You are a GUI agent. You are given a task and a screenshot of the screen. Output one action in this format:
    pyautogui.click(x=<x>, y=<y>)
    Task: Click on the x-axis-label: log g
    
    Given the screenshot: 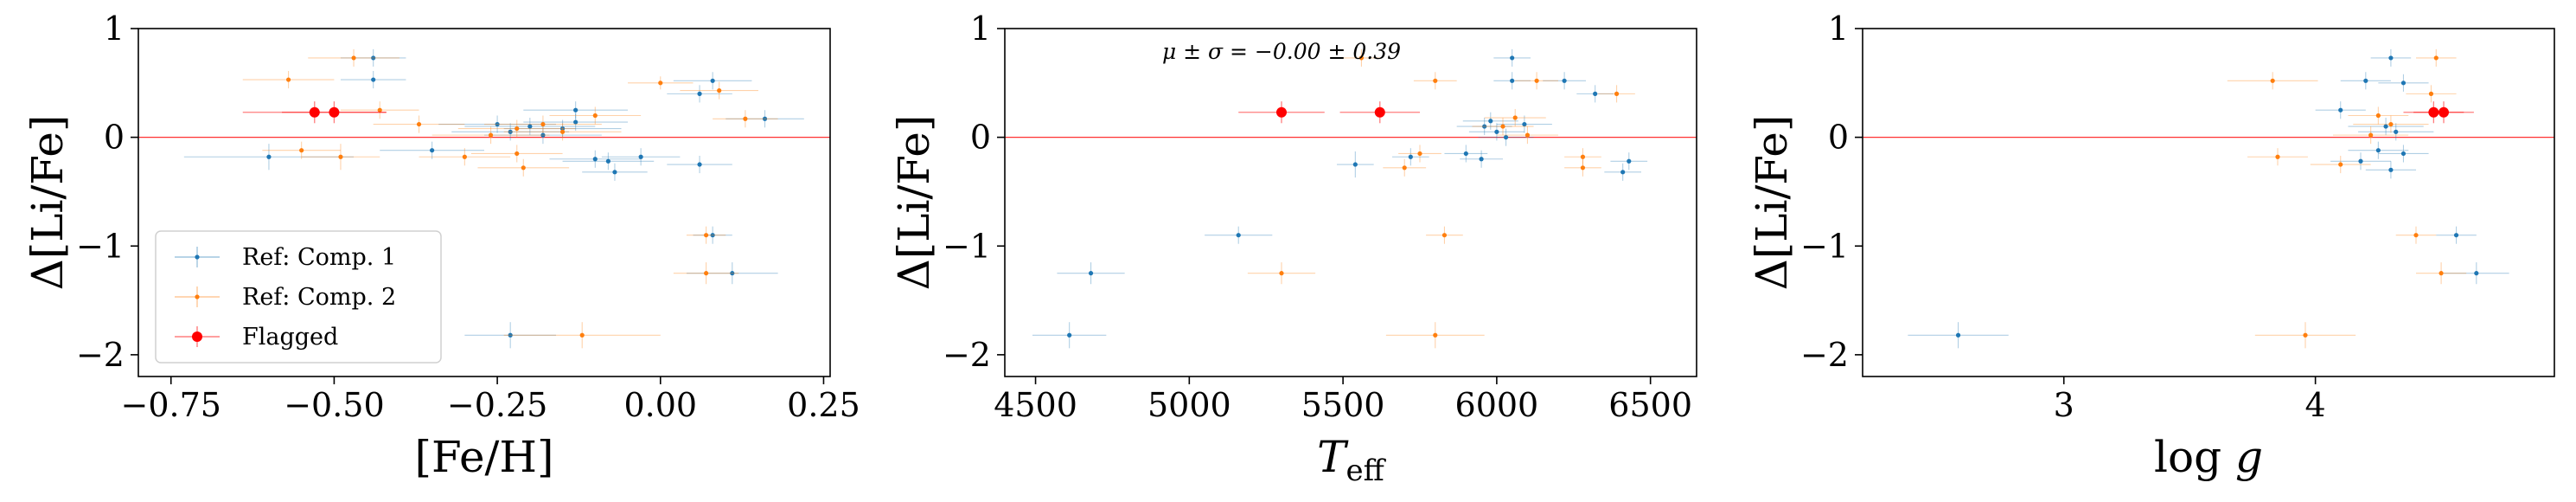 What is the action you would take?
    pyautogui.click(x=2208, y=457)
    